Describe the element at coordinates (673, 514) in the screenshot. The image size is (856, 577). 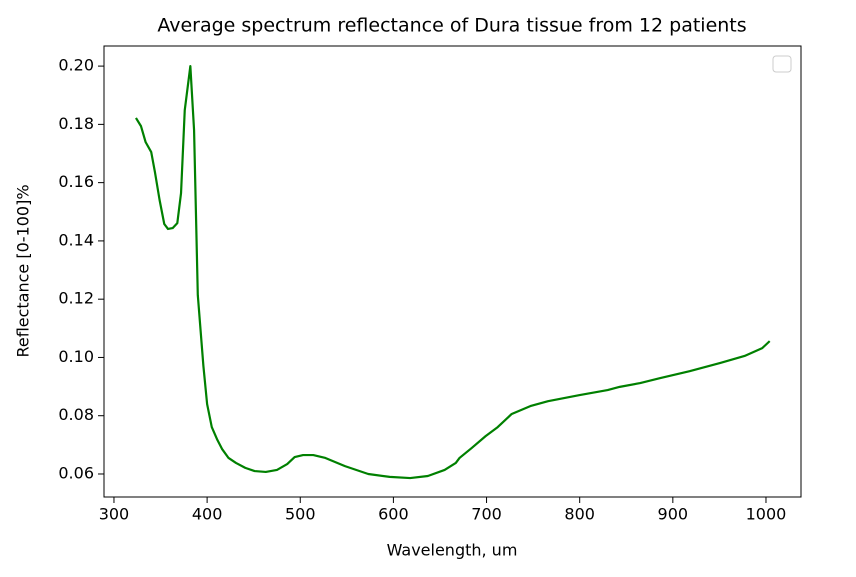
I see `x-tick-label: 900` at that location.